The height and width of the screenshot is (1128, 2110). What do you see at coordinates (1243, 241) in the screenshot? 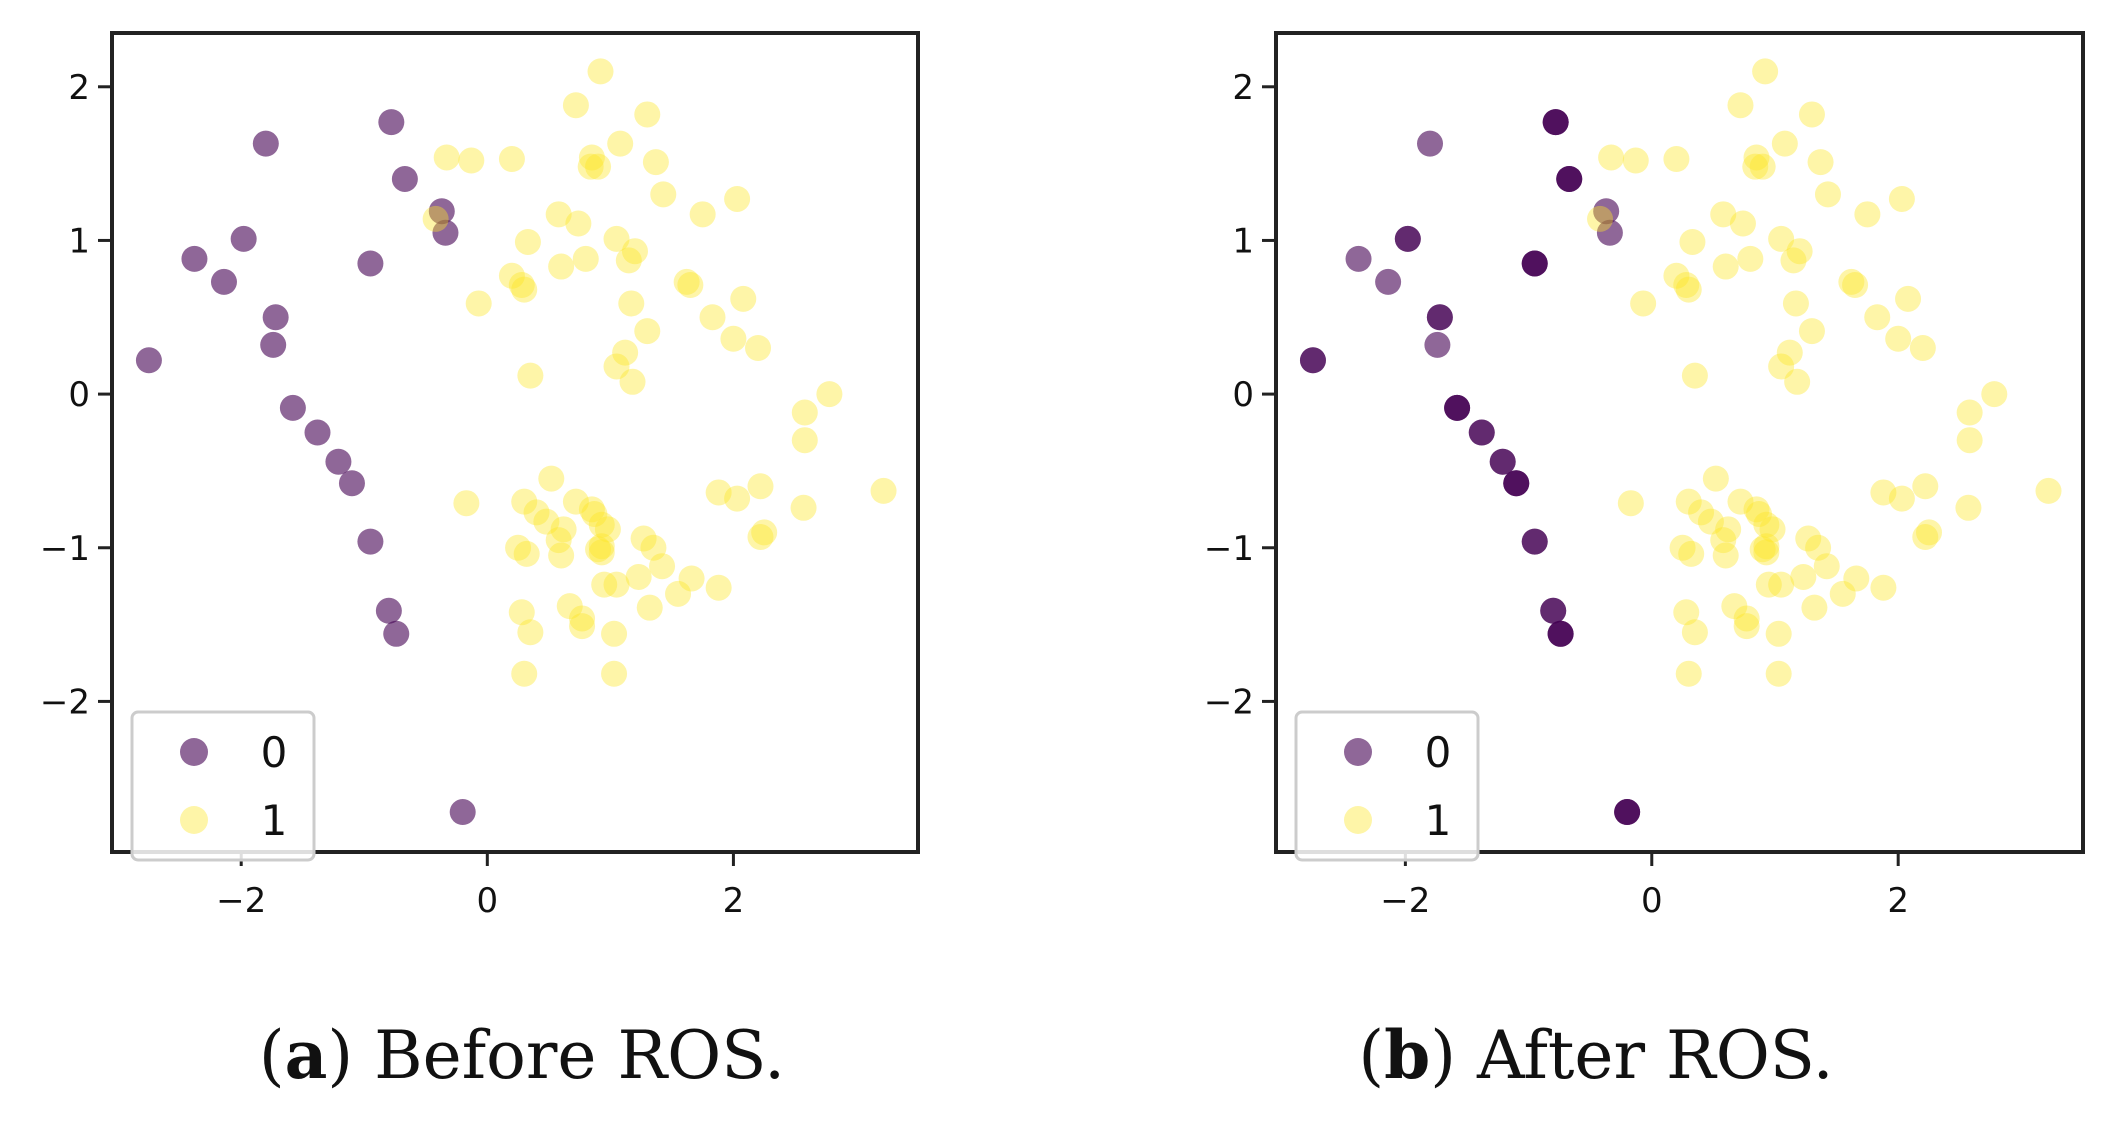
I see `y-tick-label: 1` at bounding box center [1243, 241].